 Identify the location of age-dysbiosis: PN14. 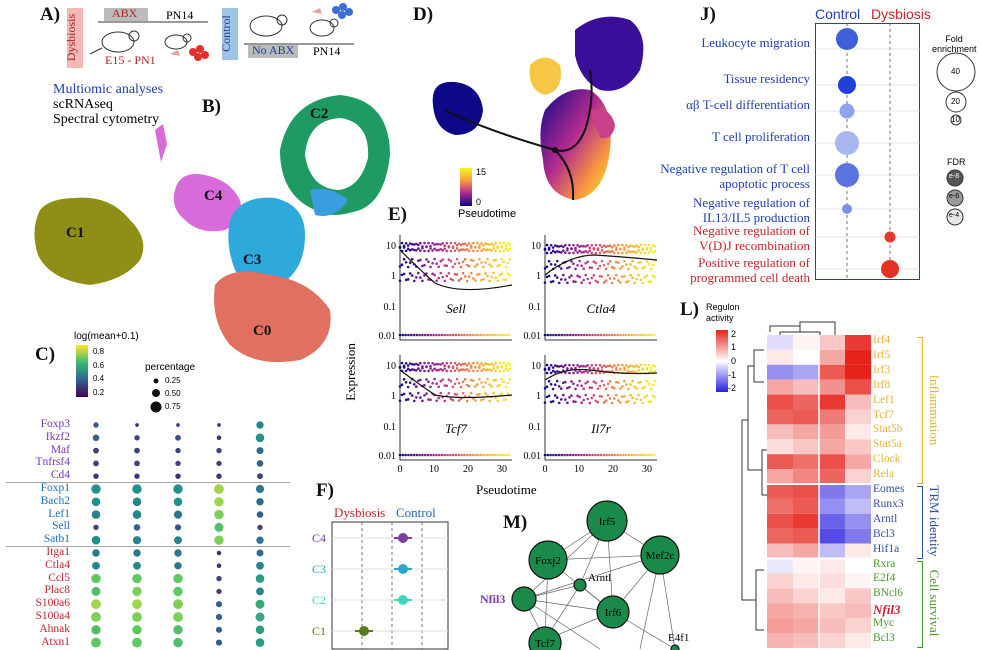
(180, 15).